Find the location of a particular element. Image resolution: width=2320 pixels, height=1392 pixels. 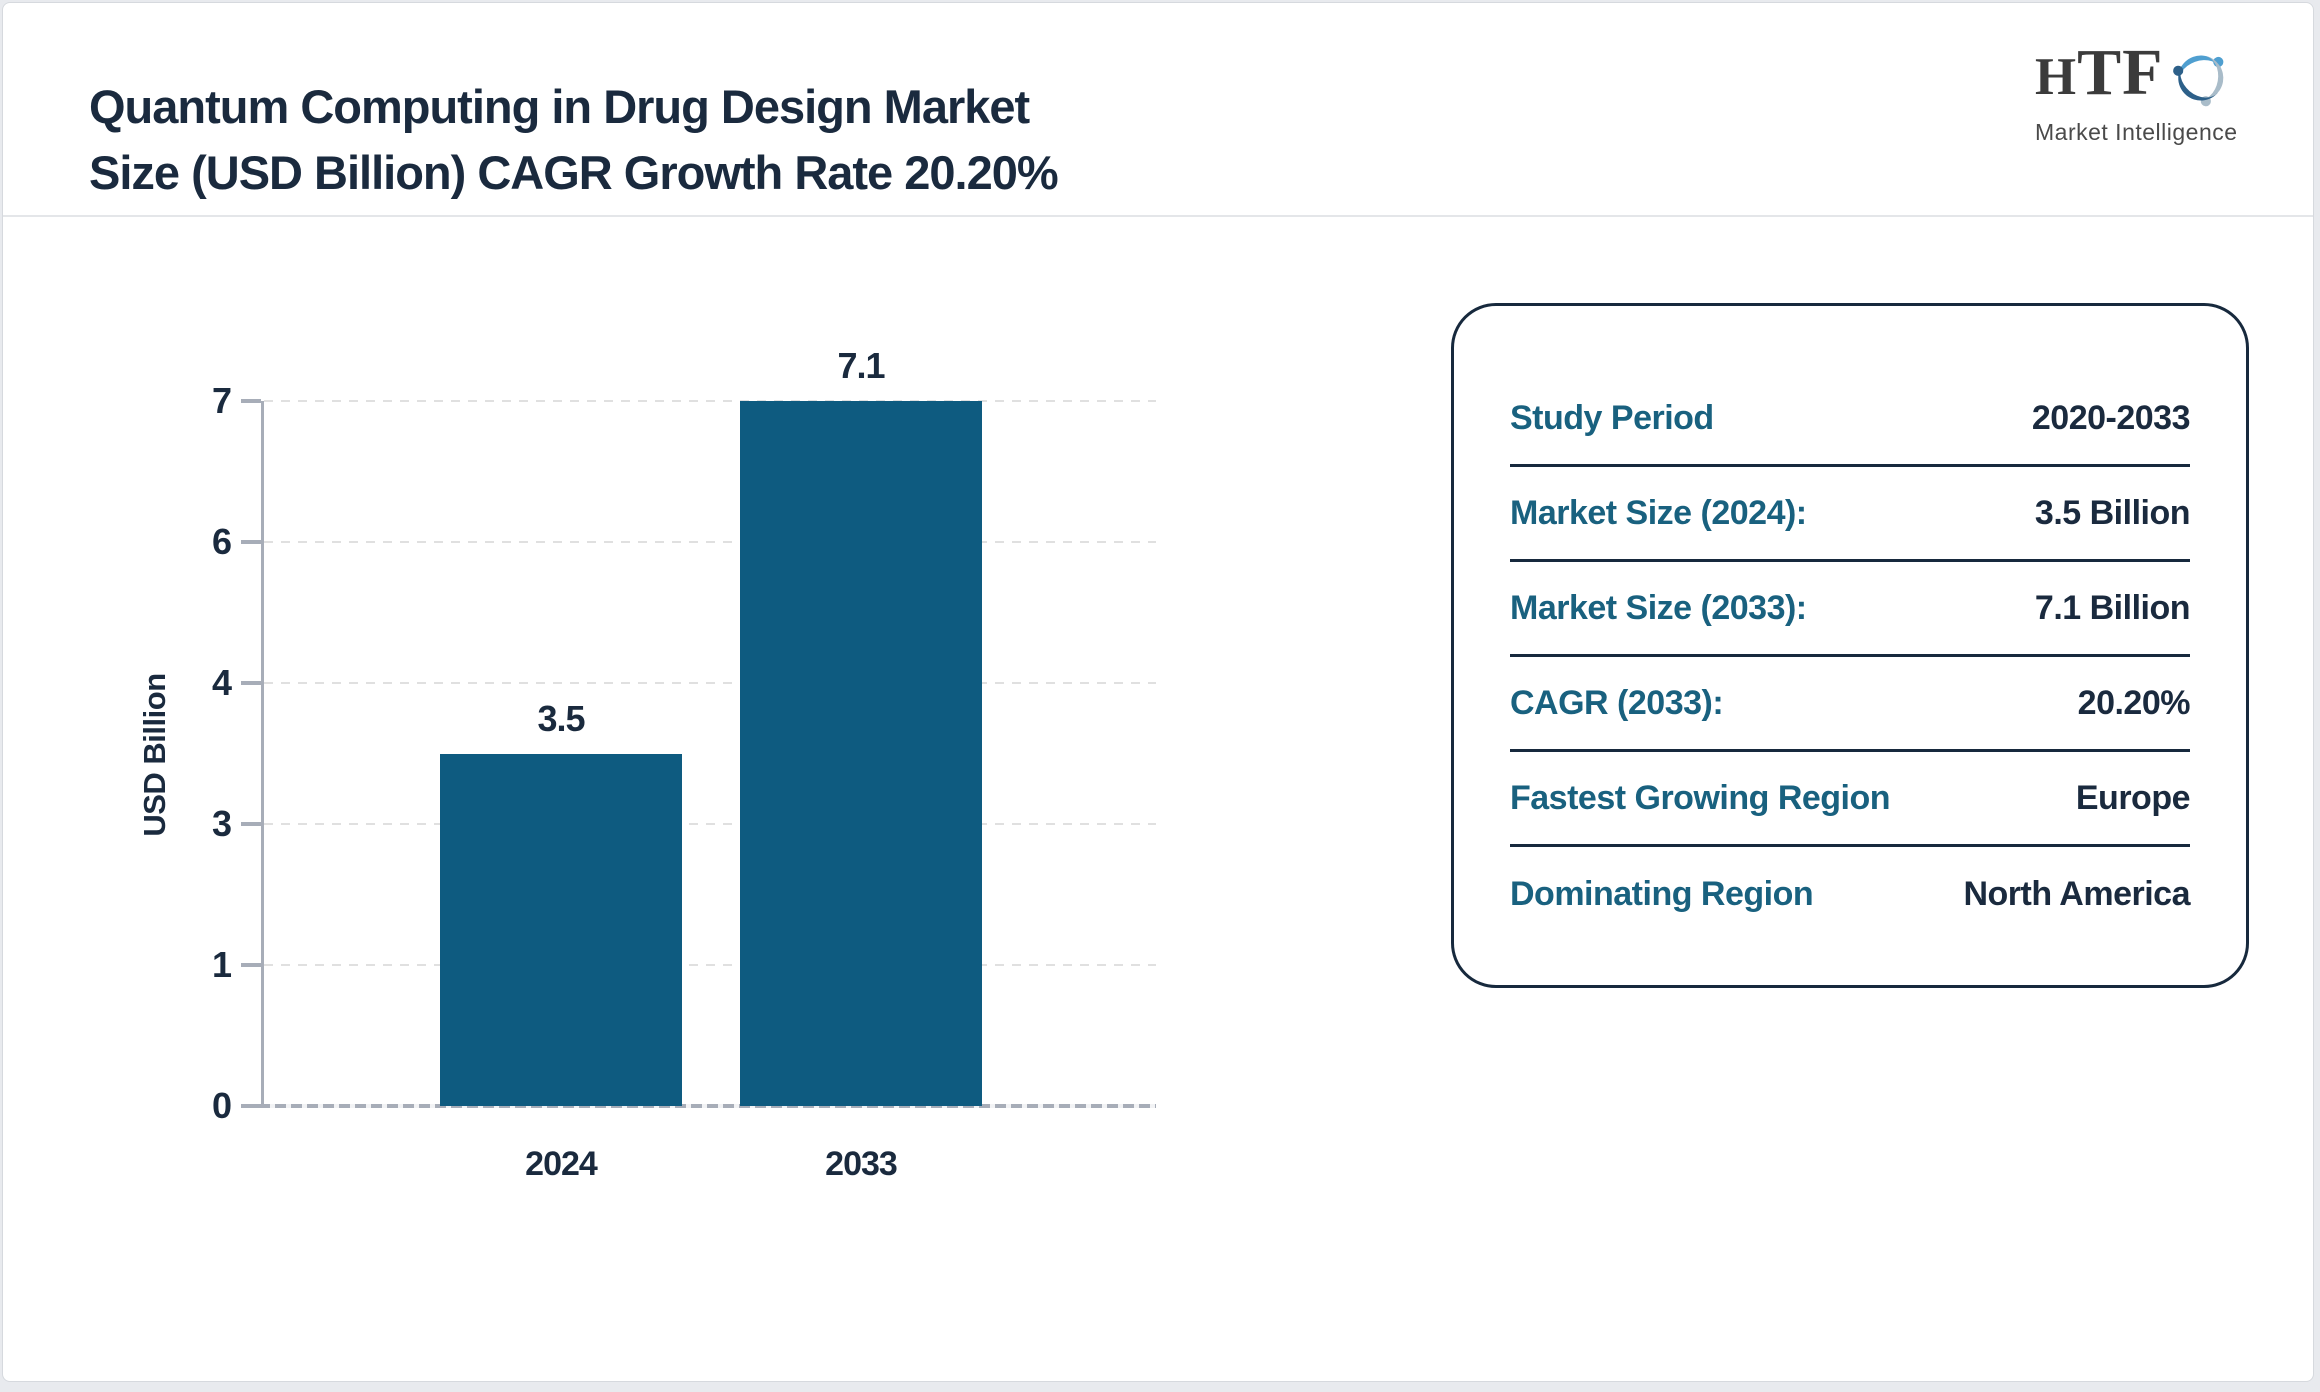

info-panel-row-0: Study Period 2020-2033 is located at coordinates (1850, 419).